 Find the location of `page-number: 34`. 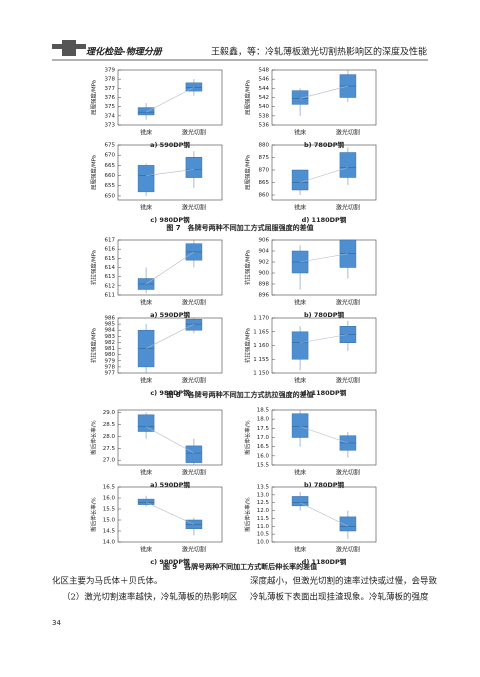

page-number: 34 is located at coordinates (56, 623).